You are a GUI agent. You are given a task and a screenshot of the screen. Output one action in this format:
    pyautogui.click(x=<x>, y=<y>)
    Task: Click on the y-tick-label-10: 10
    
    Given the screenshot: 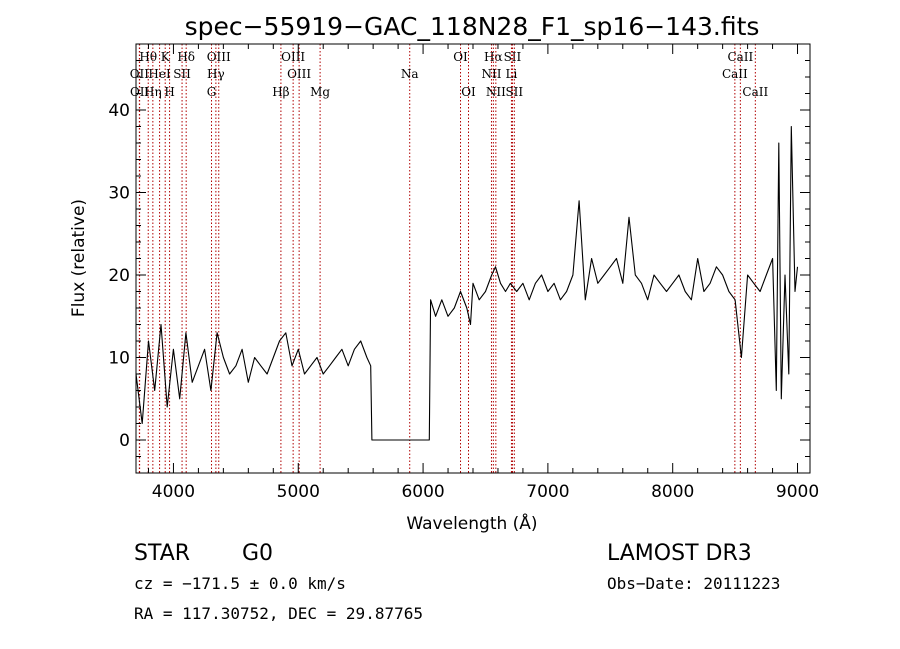 What is the action you would take?
    pyautogui.click(x=119, y=359)
    